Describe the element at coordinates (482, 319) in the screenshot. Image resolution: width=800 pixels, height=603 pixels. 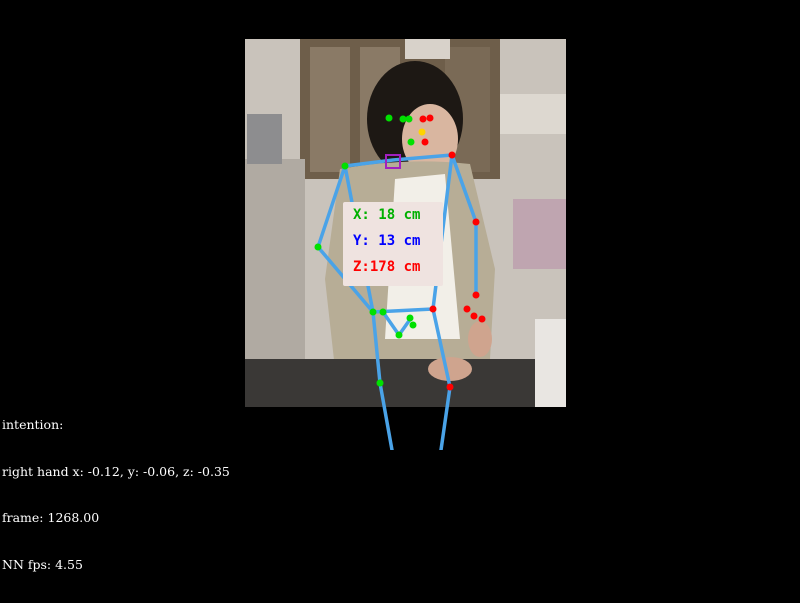
I see `right-finger-joint` at that location.